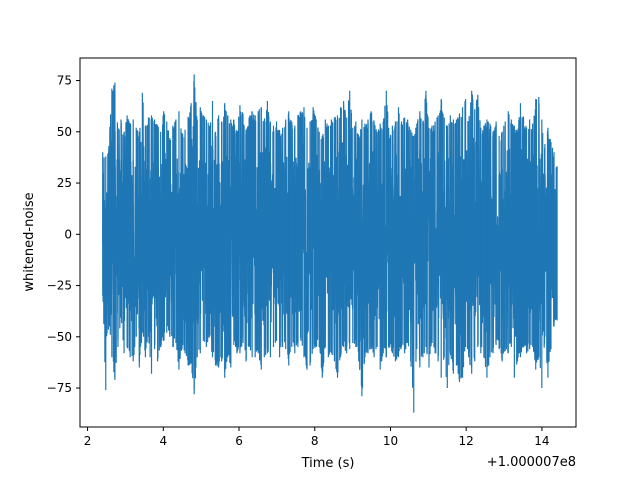 The height and width of the screenshot is (480, 640). I want to click on y-tick-label: 50, so click(64, 132).